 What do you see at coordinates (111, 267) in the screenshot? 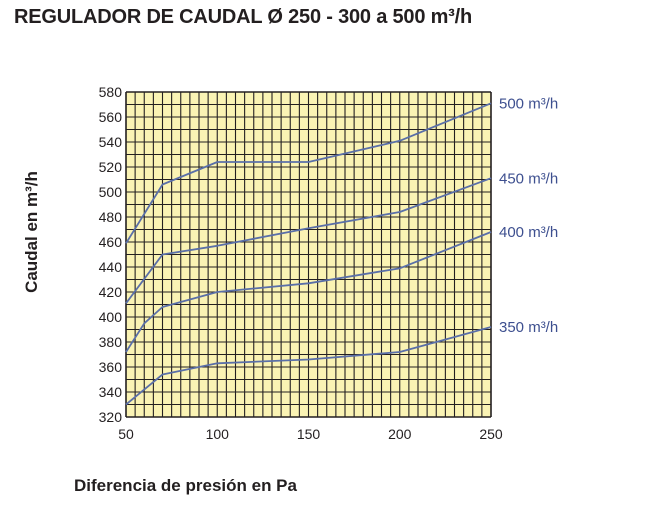
I see `y-tick-label: 440` at bounding box center [111, 267].